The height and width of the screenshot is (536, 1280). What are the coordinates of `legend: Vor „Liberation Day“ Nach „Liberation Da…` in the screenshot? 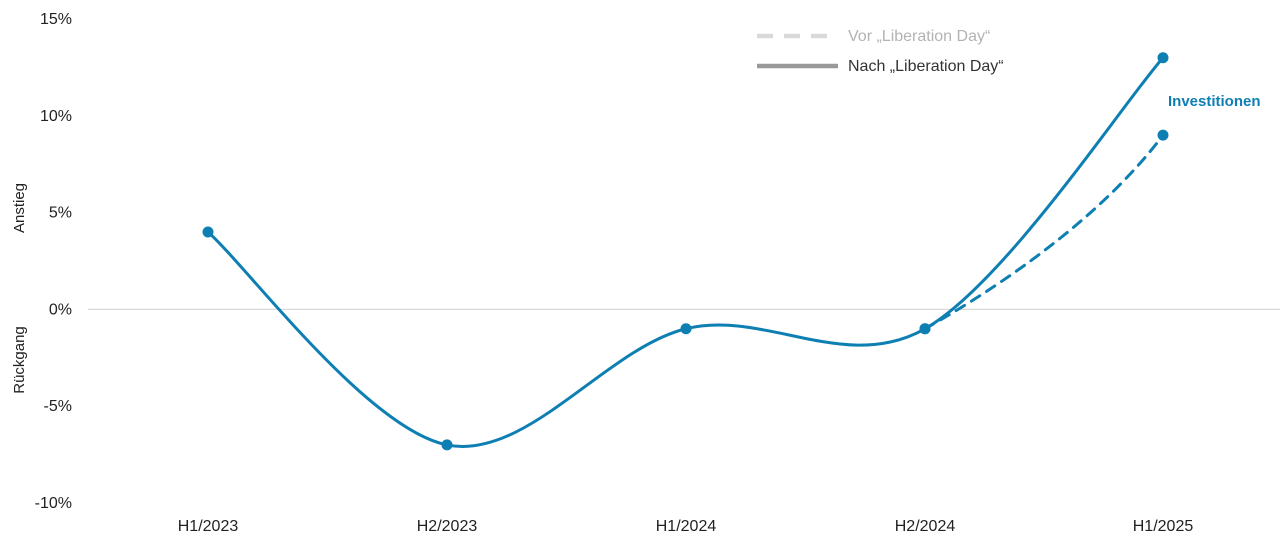 It's located at (880, 51).